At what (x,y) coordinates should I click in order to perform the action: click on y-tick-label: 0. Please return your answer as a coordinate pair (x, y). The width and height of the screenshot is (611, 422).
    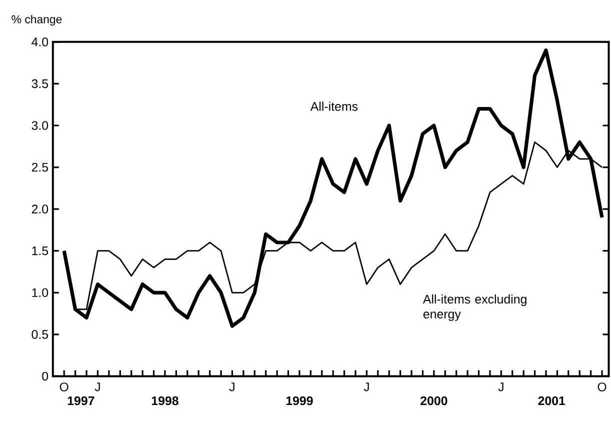
    Looking at the image, I should click on (45, 376).